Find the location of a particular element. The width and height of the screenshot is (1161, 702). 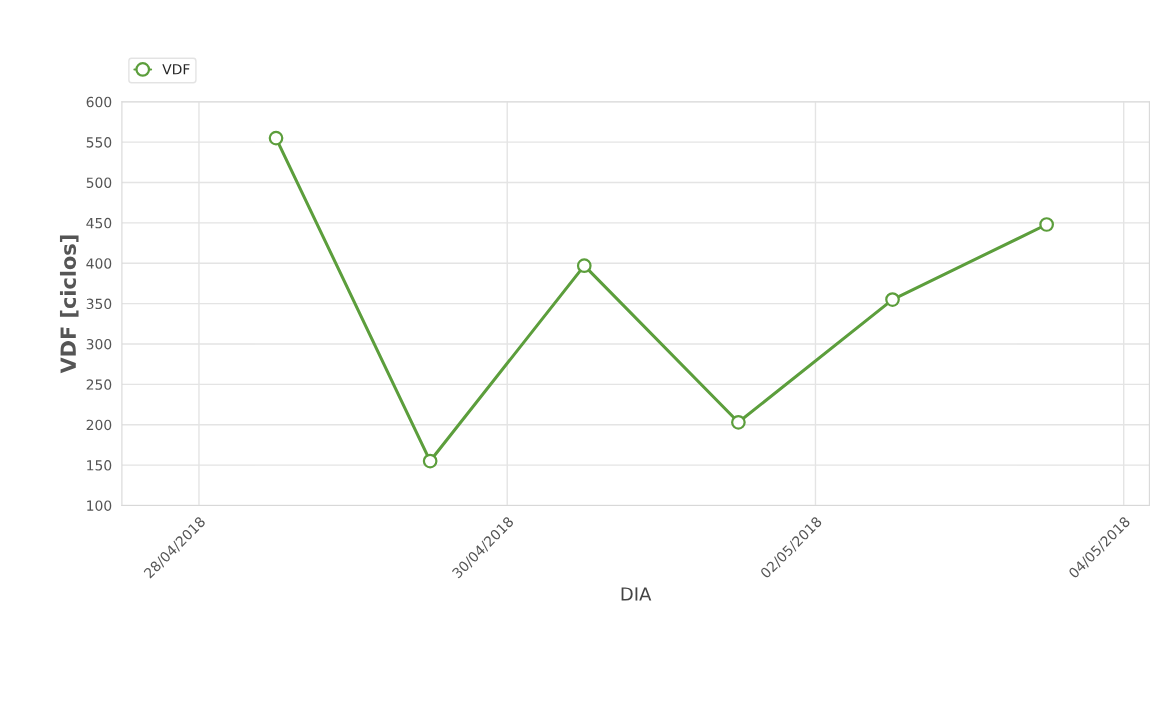

y-tick-label: 550 is located at coordinates (99, 142).